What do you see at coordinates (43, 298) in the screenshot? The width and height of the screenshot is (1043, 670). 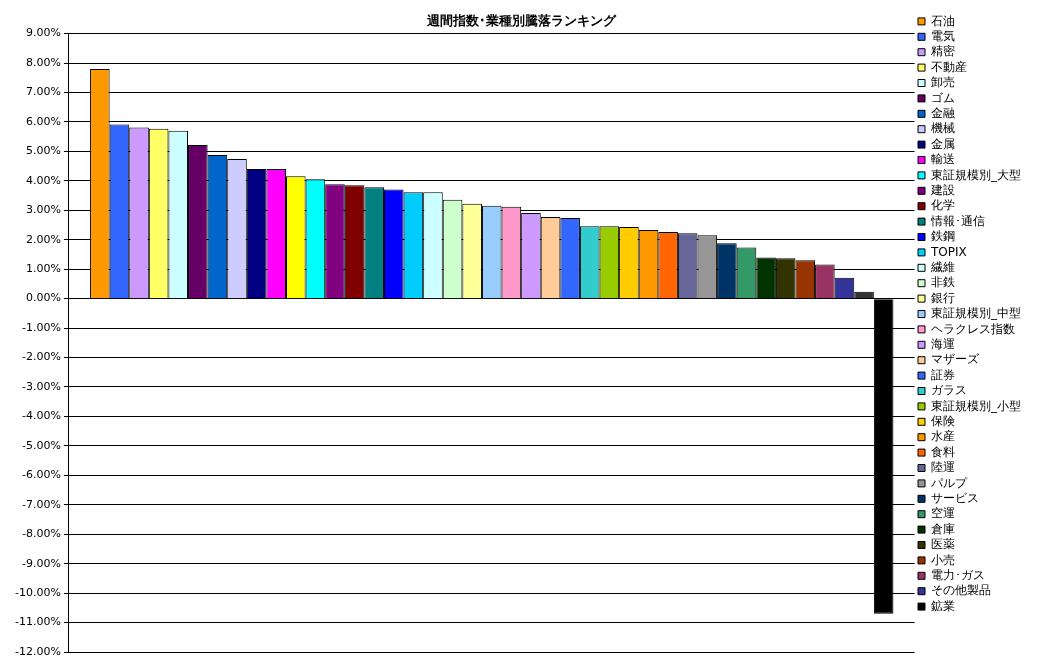 I see `y-tick-label: 0.00%` at bounding box center [43, 298].